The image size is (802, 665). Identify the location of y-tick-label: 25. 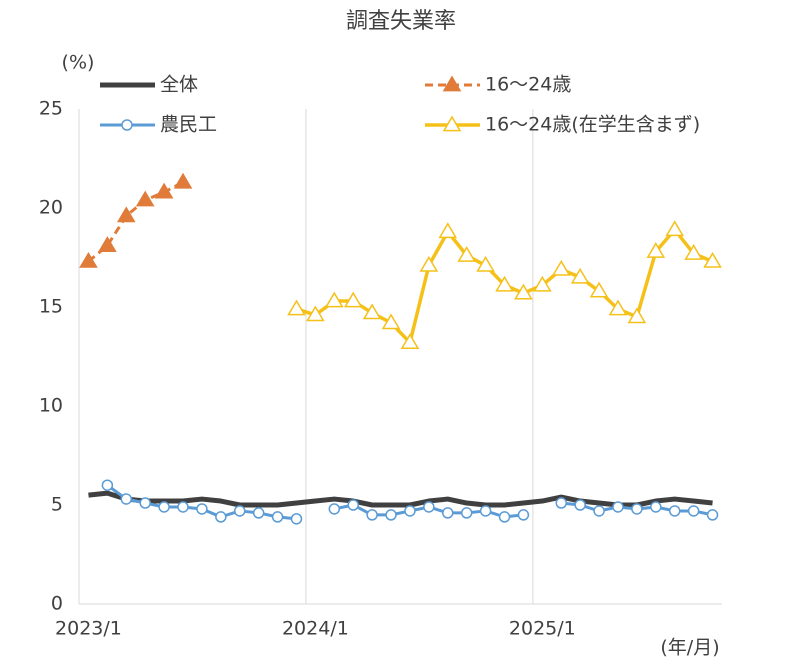
(51, 109).